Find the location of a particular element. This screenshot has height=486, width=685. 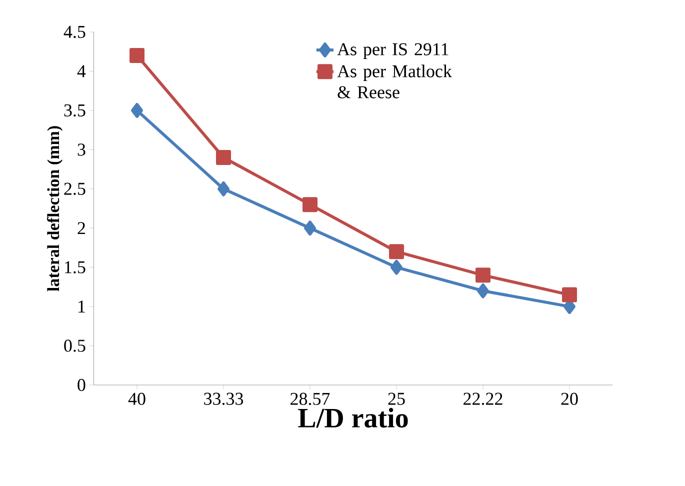

y-tick-label: 3 is located at coordinates (82, 150).